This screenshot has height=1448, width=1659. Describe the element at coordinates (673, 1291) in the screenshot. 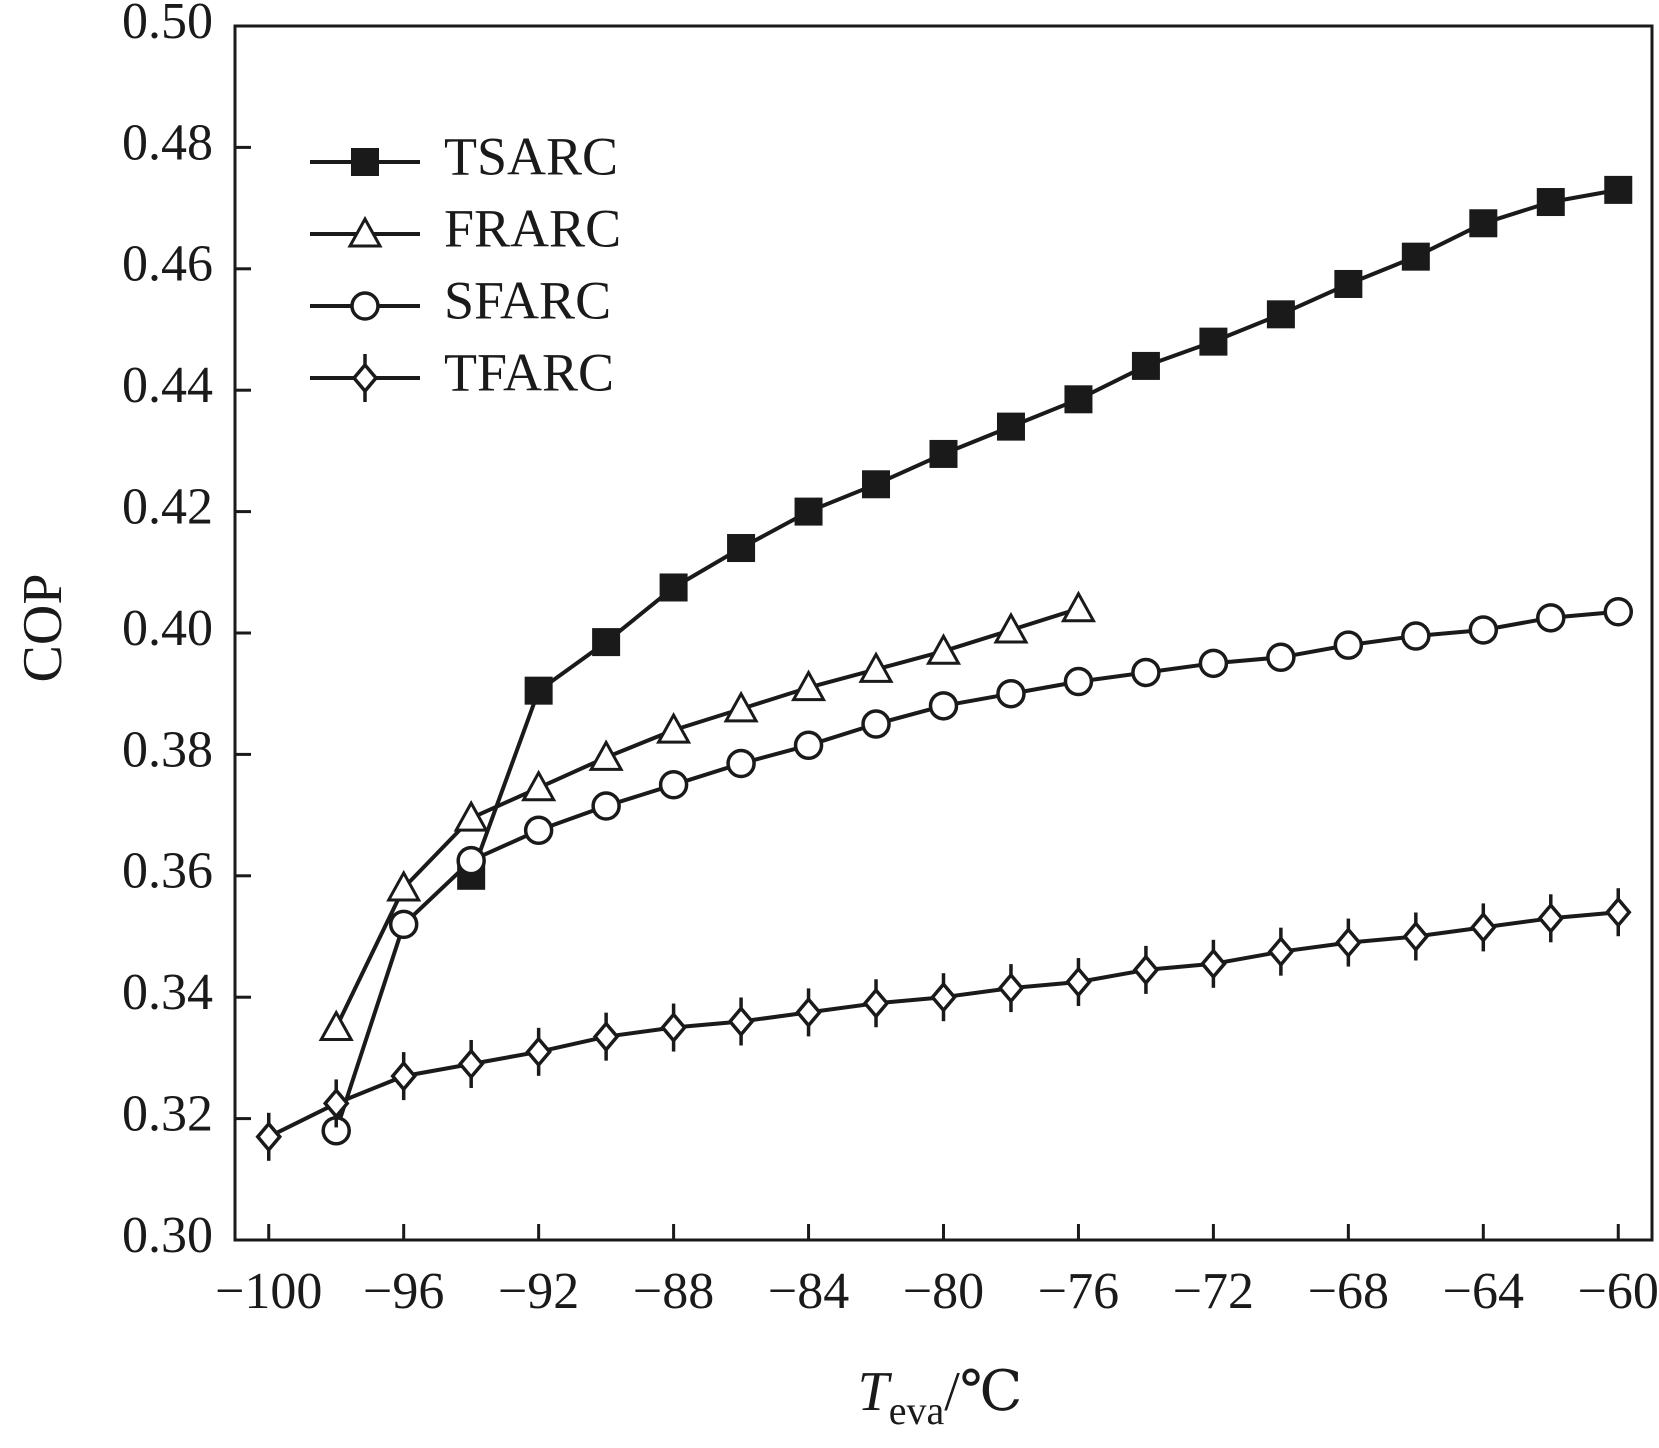

I see `x-tick-label: −88` at that location.